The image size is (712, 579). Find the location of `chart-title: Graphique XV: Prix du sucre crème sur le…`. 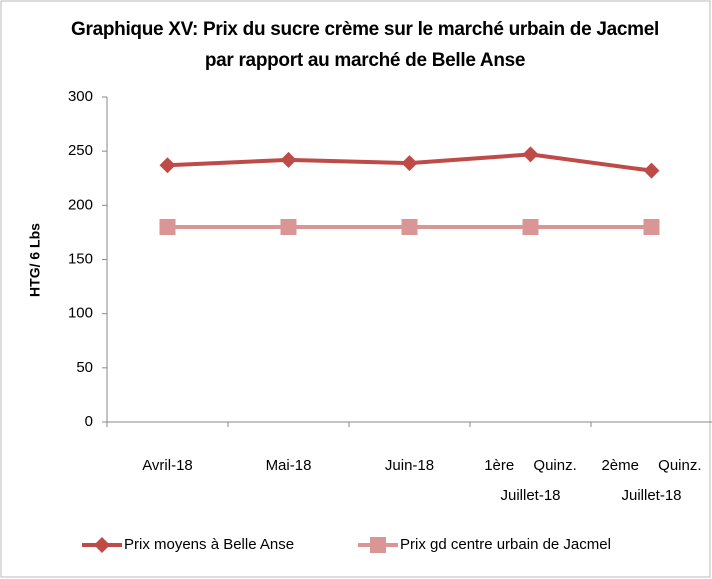

chart-title: Graphique XV: Prix du sucre crème sur le… is located at coordinates (365, 45).